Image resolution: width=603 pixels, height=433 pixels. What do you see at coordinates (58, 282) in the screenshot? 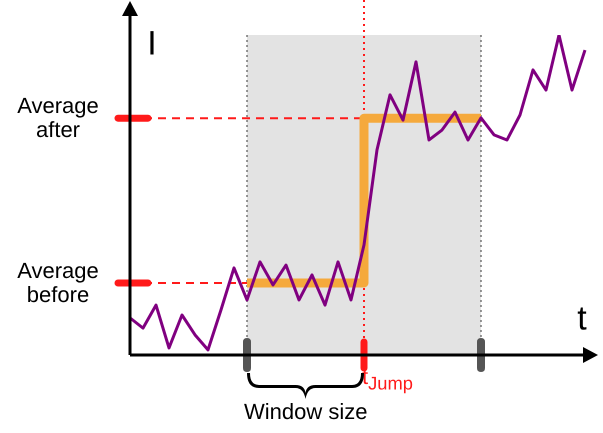
I see `ref-line-label: Average before` at bounding box center [58, 282].